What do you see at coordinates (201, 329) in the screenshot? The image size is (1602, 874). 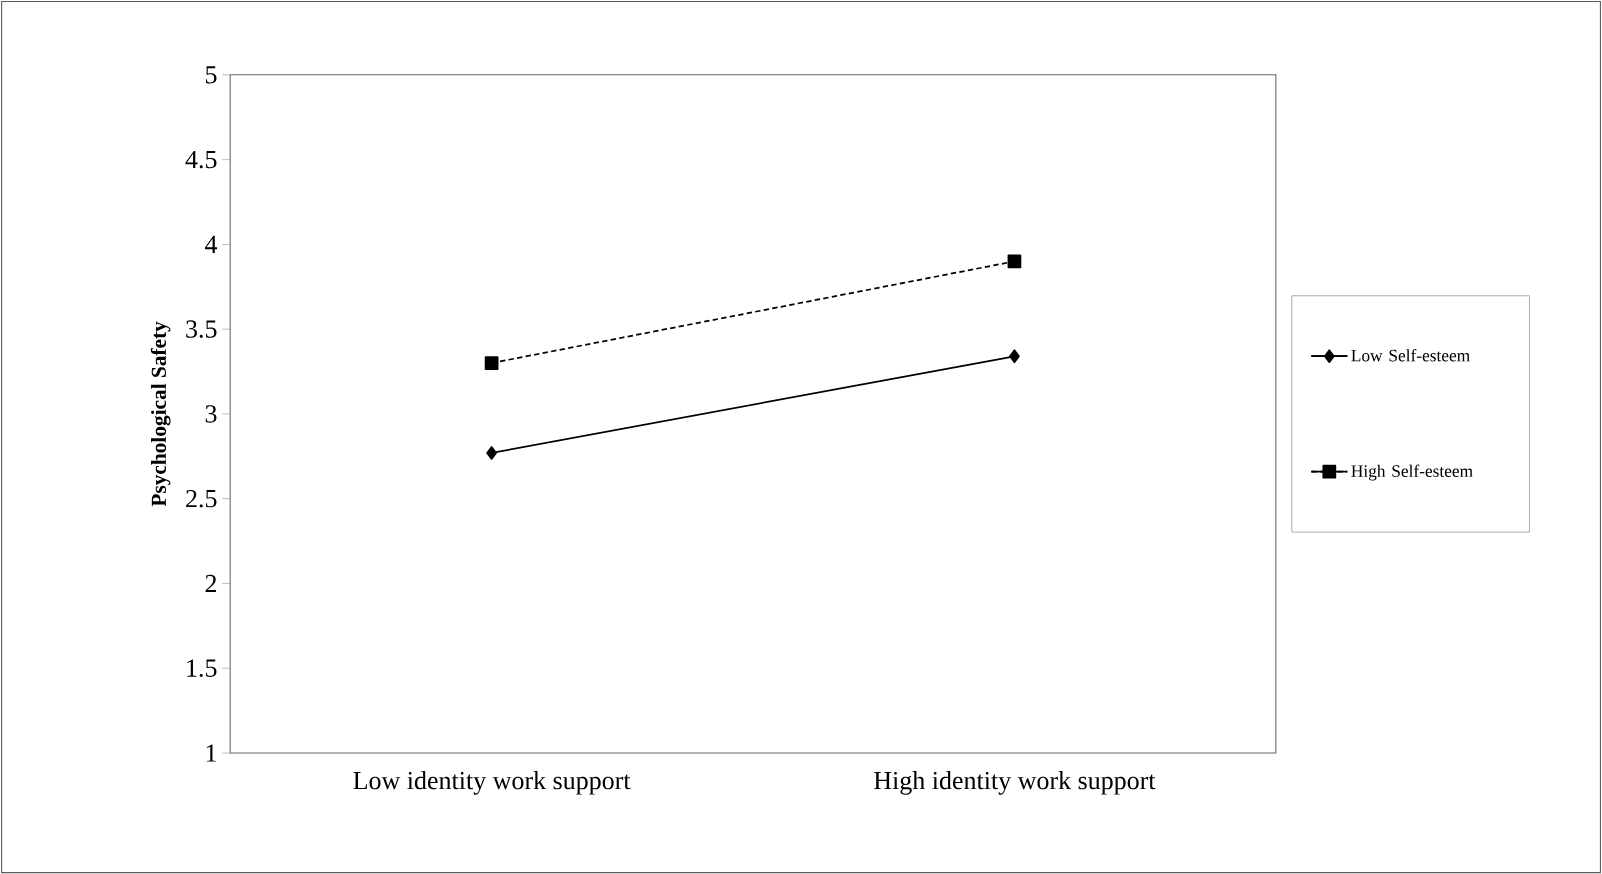 I see `y-tick-label: 3.5` at bounding box center [201, 329].